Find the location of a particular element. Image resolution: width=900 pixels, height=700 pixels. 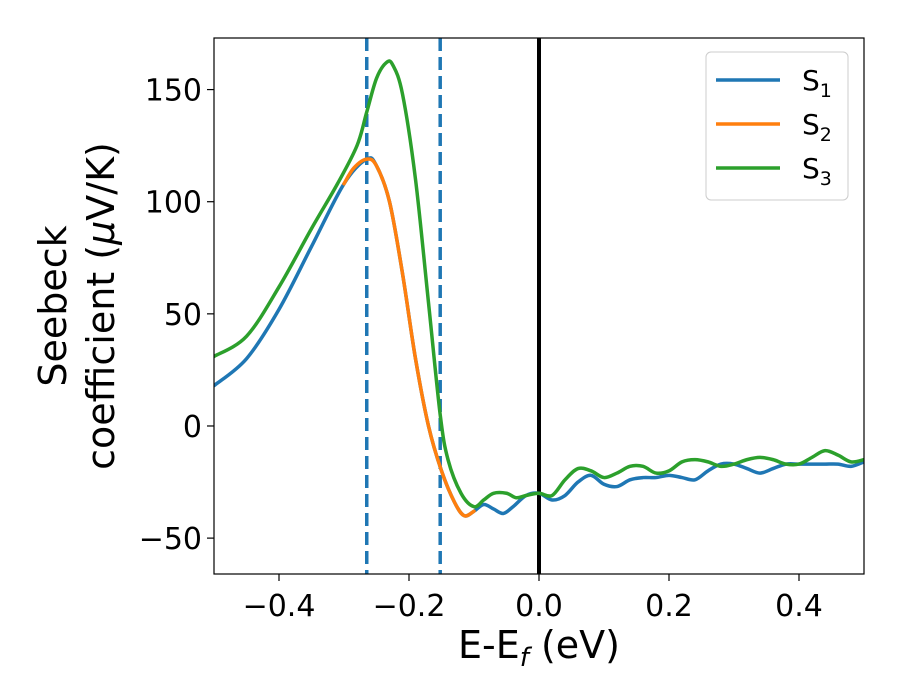

legend: S1 S2 S3 is located at coordinates (777, 126).